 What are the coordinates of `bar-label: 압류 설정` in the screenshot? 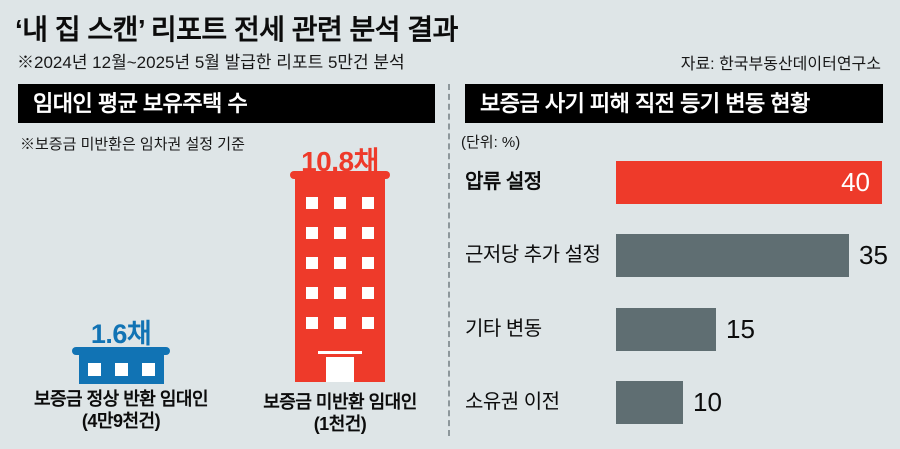 It's located at (503, 182).